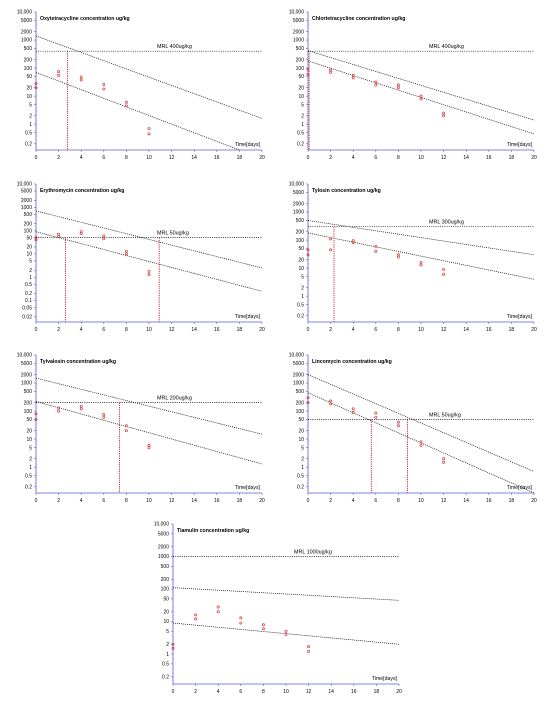 The width and height of the screenshot is (550, 702). I want to click on y-tick-label: 0.5, so click(300, 476).